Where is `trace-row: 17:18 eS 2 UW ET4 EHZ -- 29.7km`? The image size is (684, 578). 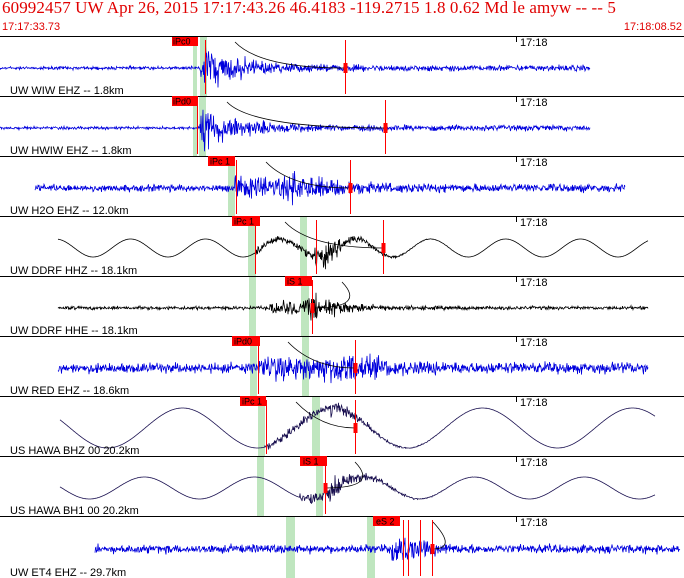
trace-row: 17:18 eS 2 UW ET4 EHZ -- 29.7km is located at coordinates (342, 547).